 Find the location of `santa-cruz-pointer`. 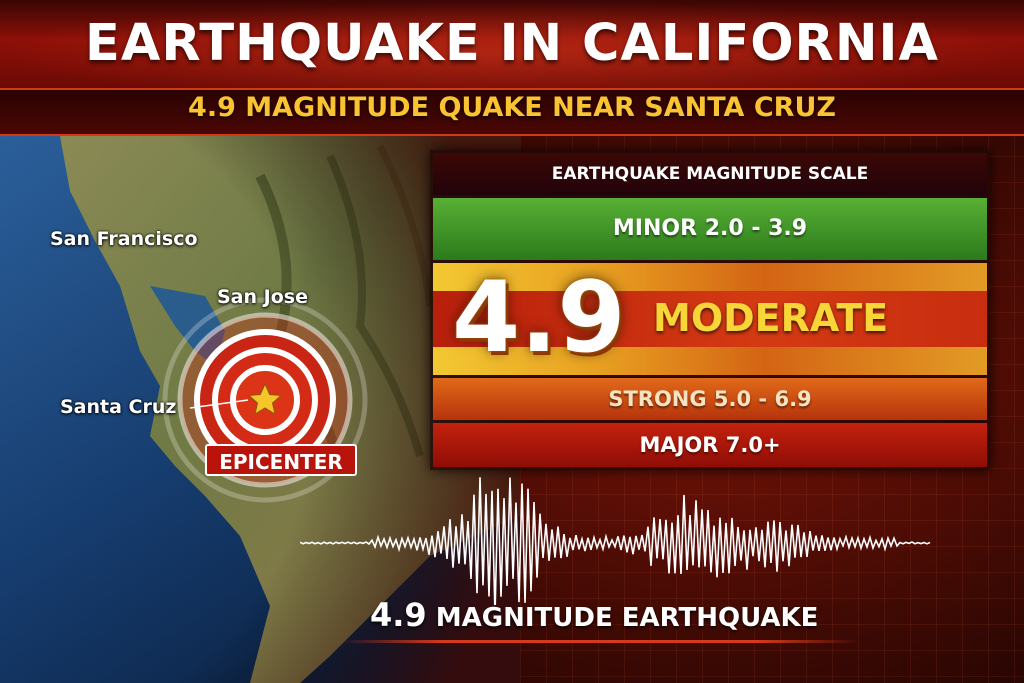

santa-cruz-pointer is located at coordinates (219, 404).